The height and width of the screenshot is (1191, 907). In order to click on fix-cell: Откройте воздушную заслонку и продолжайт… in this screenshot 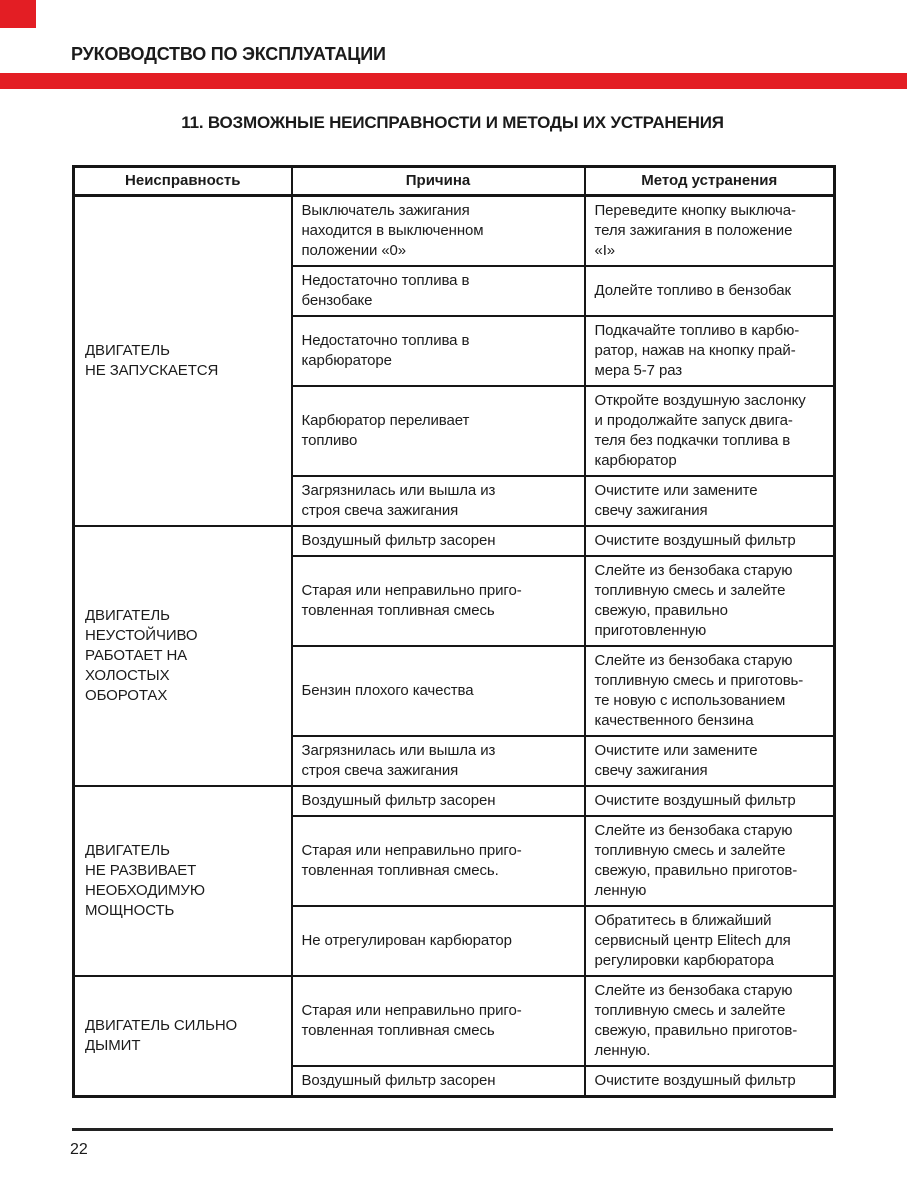, I will do `click(709, 431)`.